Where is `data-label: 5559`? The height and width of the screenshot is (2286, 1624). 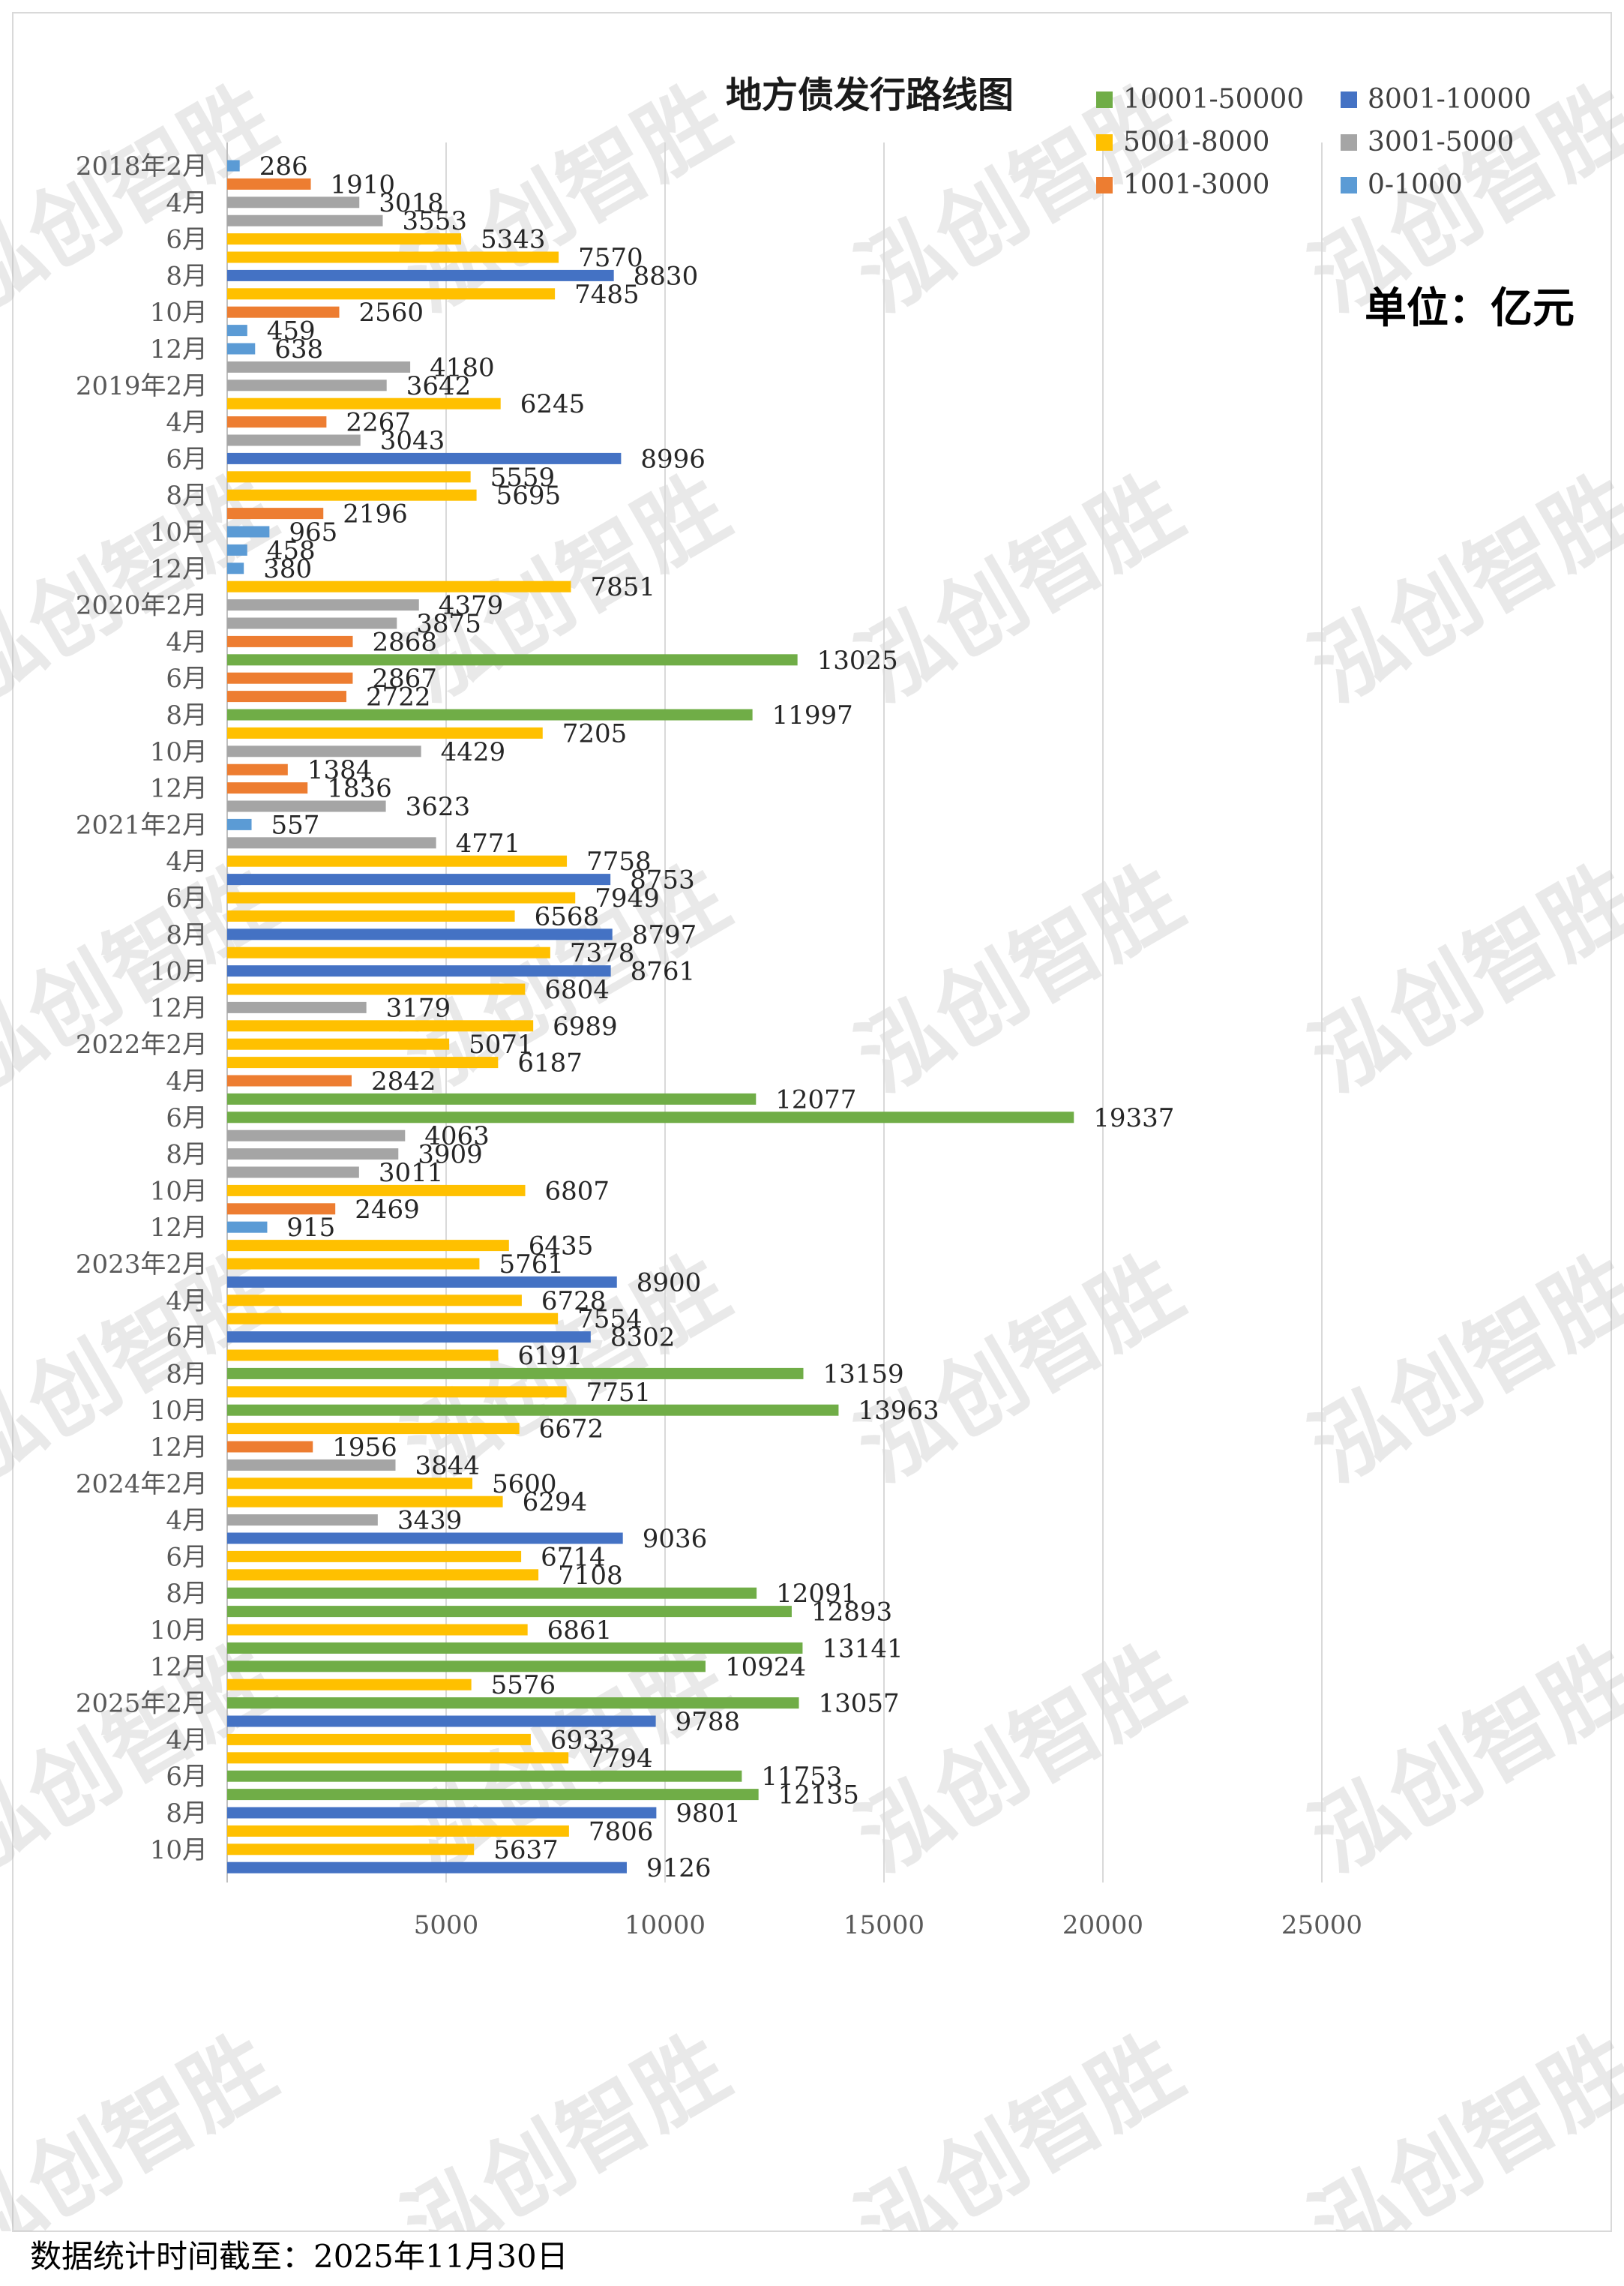 data-label: 5559 is located at coordinates (523, 478).